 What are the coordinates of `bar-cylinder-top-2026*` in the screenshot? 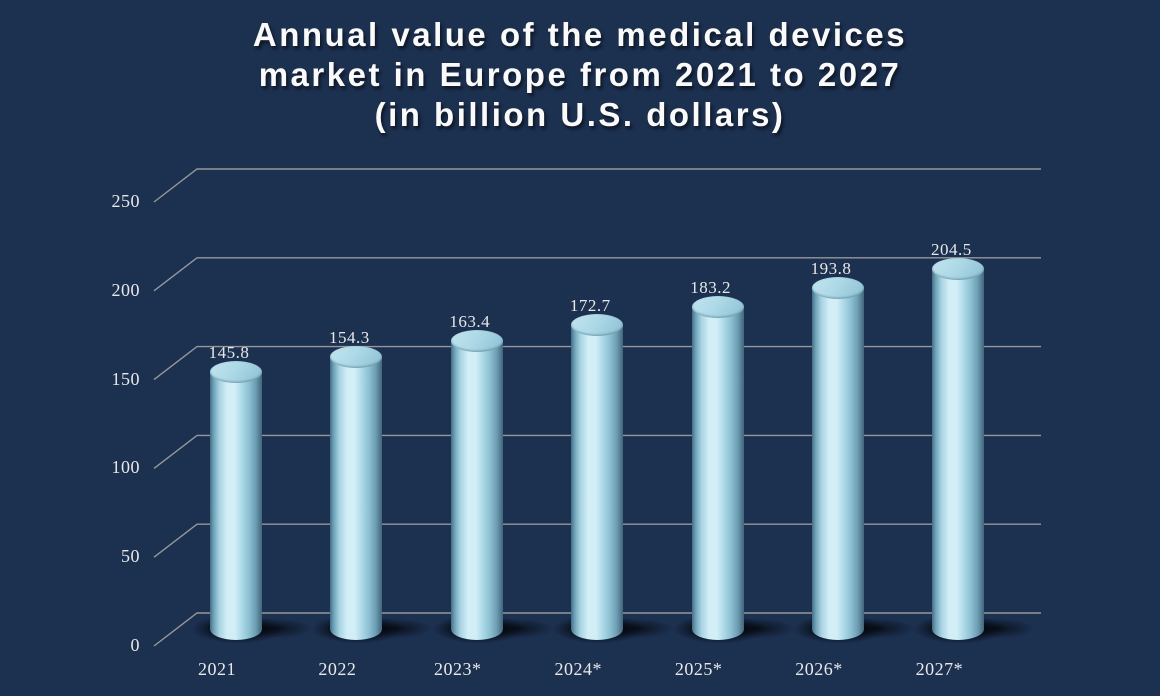 It's located at (838, 287).